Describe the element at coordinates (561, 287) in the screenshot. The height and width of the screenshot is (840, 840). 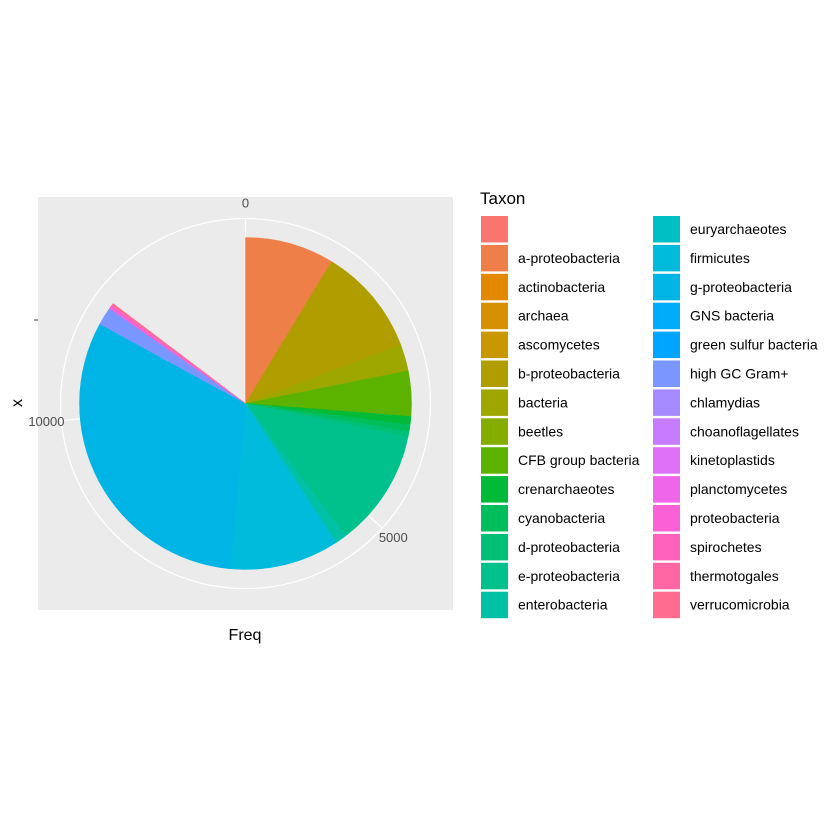
I see `legend-label: actinobacteria` at that location.